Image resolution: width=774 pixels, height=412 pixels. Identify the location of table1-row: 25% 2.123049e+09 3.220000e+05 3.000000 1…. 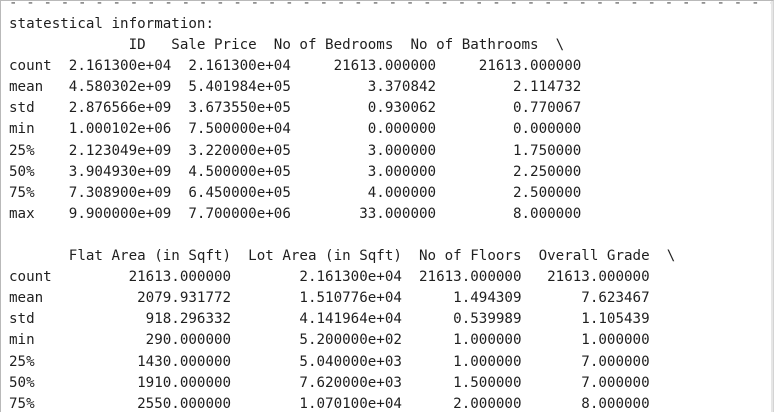
(295, 150).